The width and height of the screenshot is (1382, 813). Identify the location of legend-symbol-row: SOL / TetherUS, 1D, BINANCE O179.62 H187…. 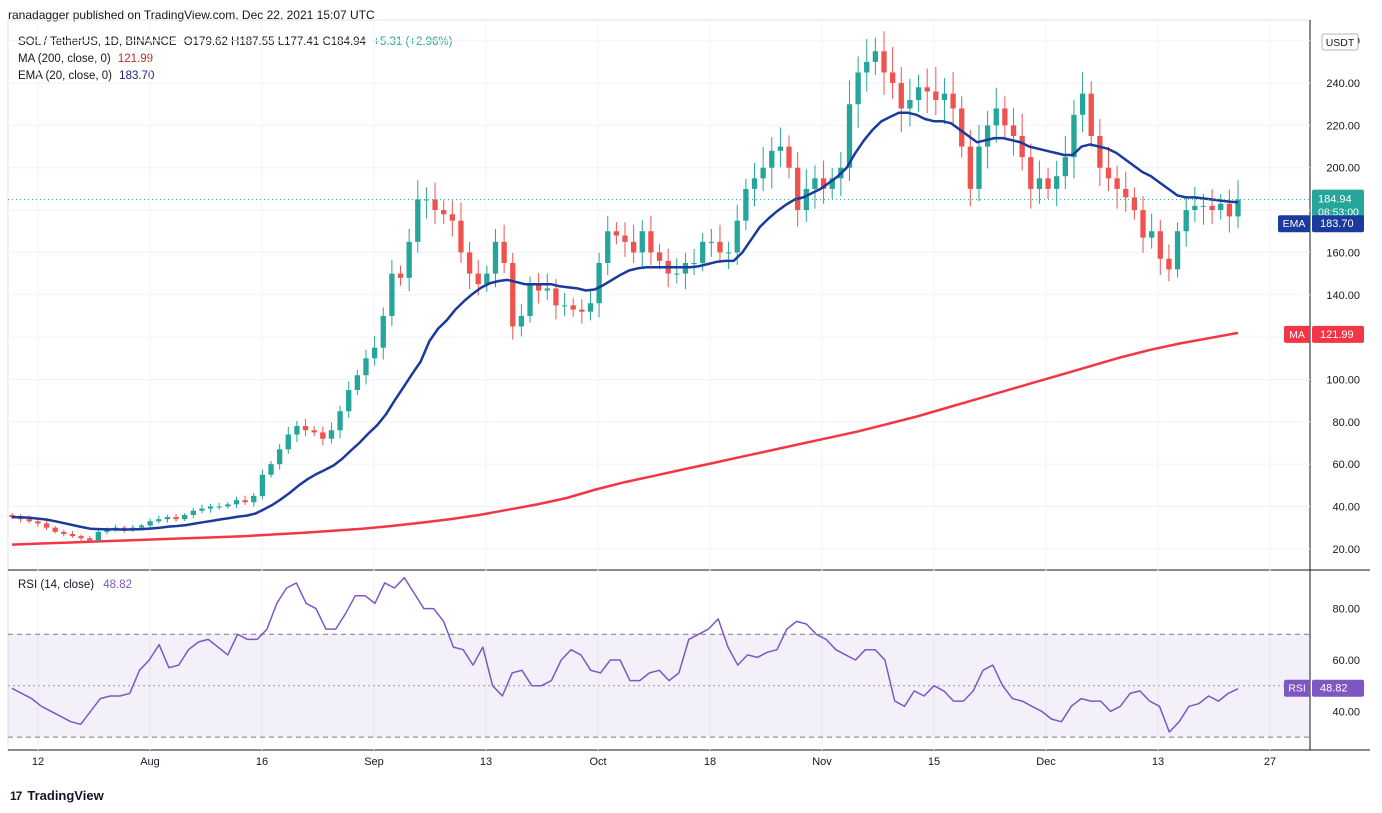
(237, 42).